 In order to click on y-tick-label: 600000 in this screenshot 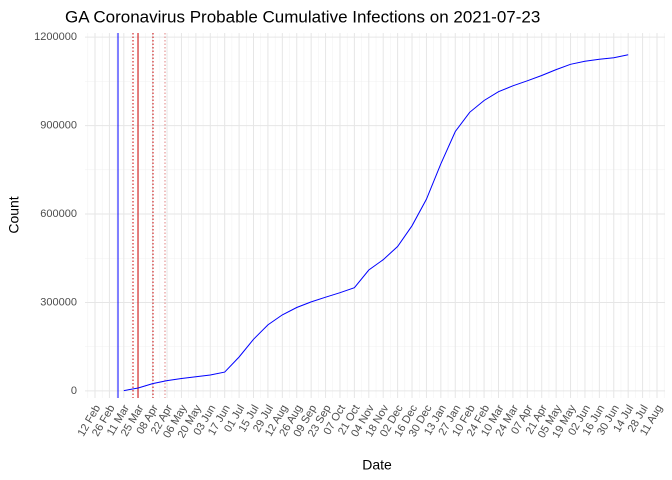, I will do `click(58, 214)`.